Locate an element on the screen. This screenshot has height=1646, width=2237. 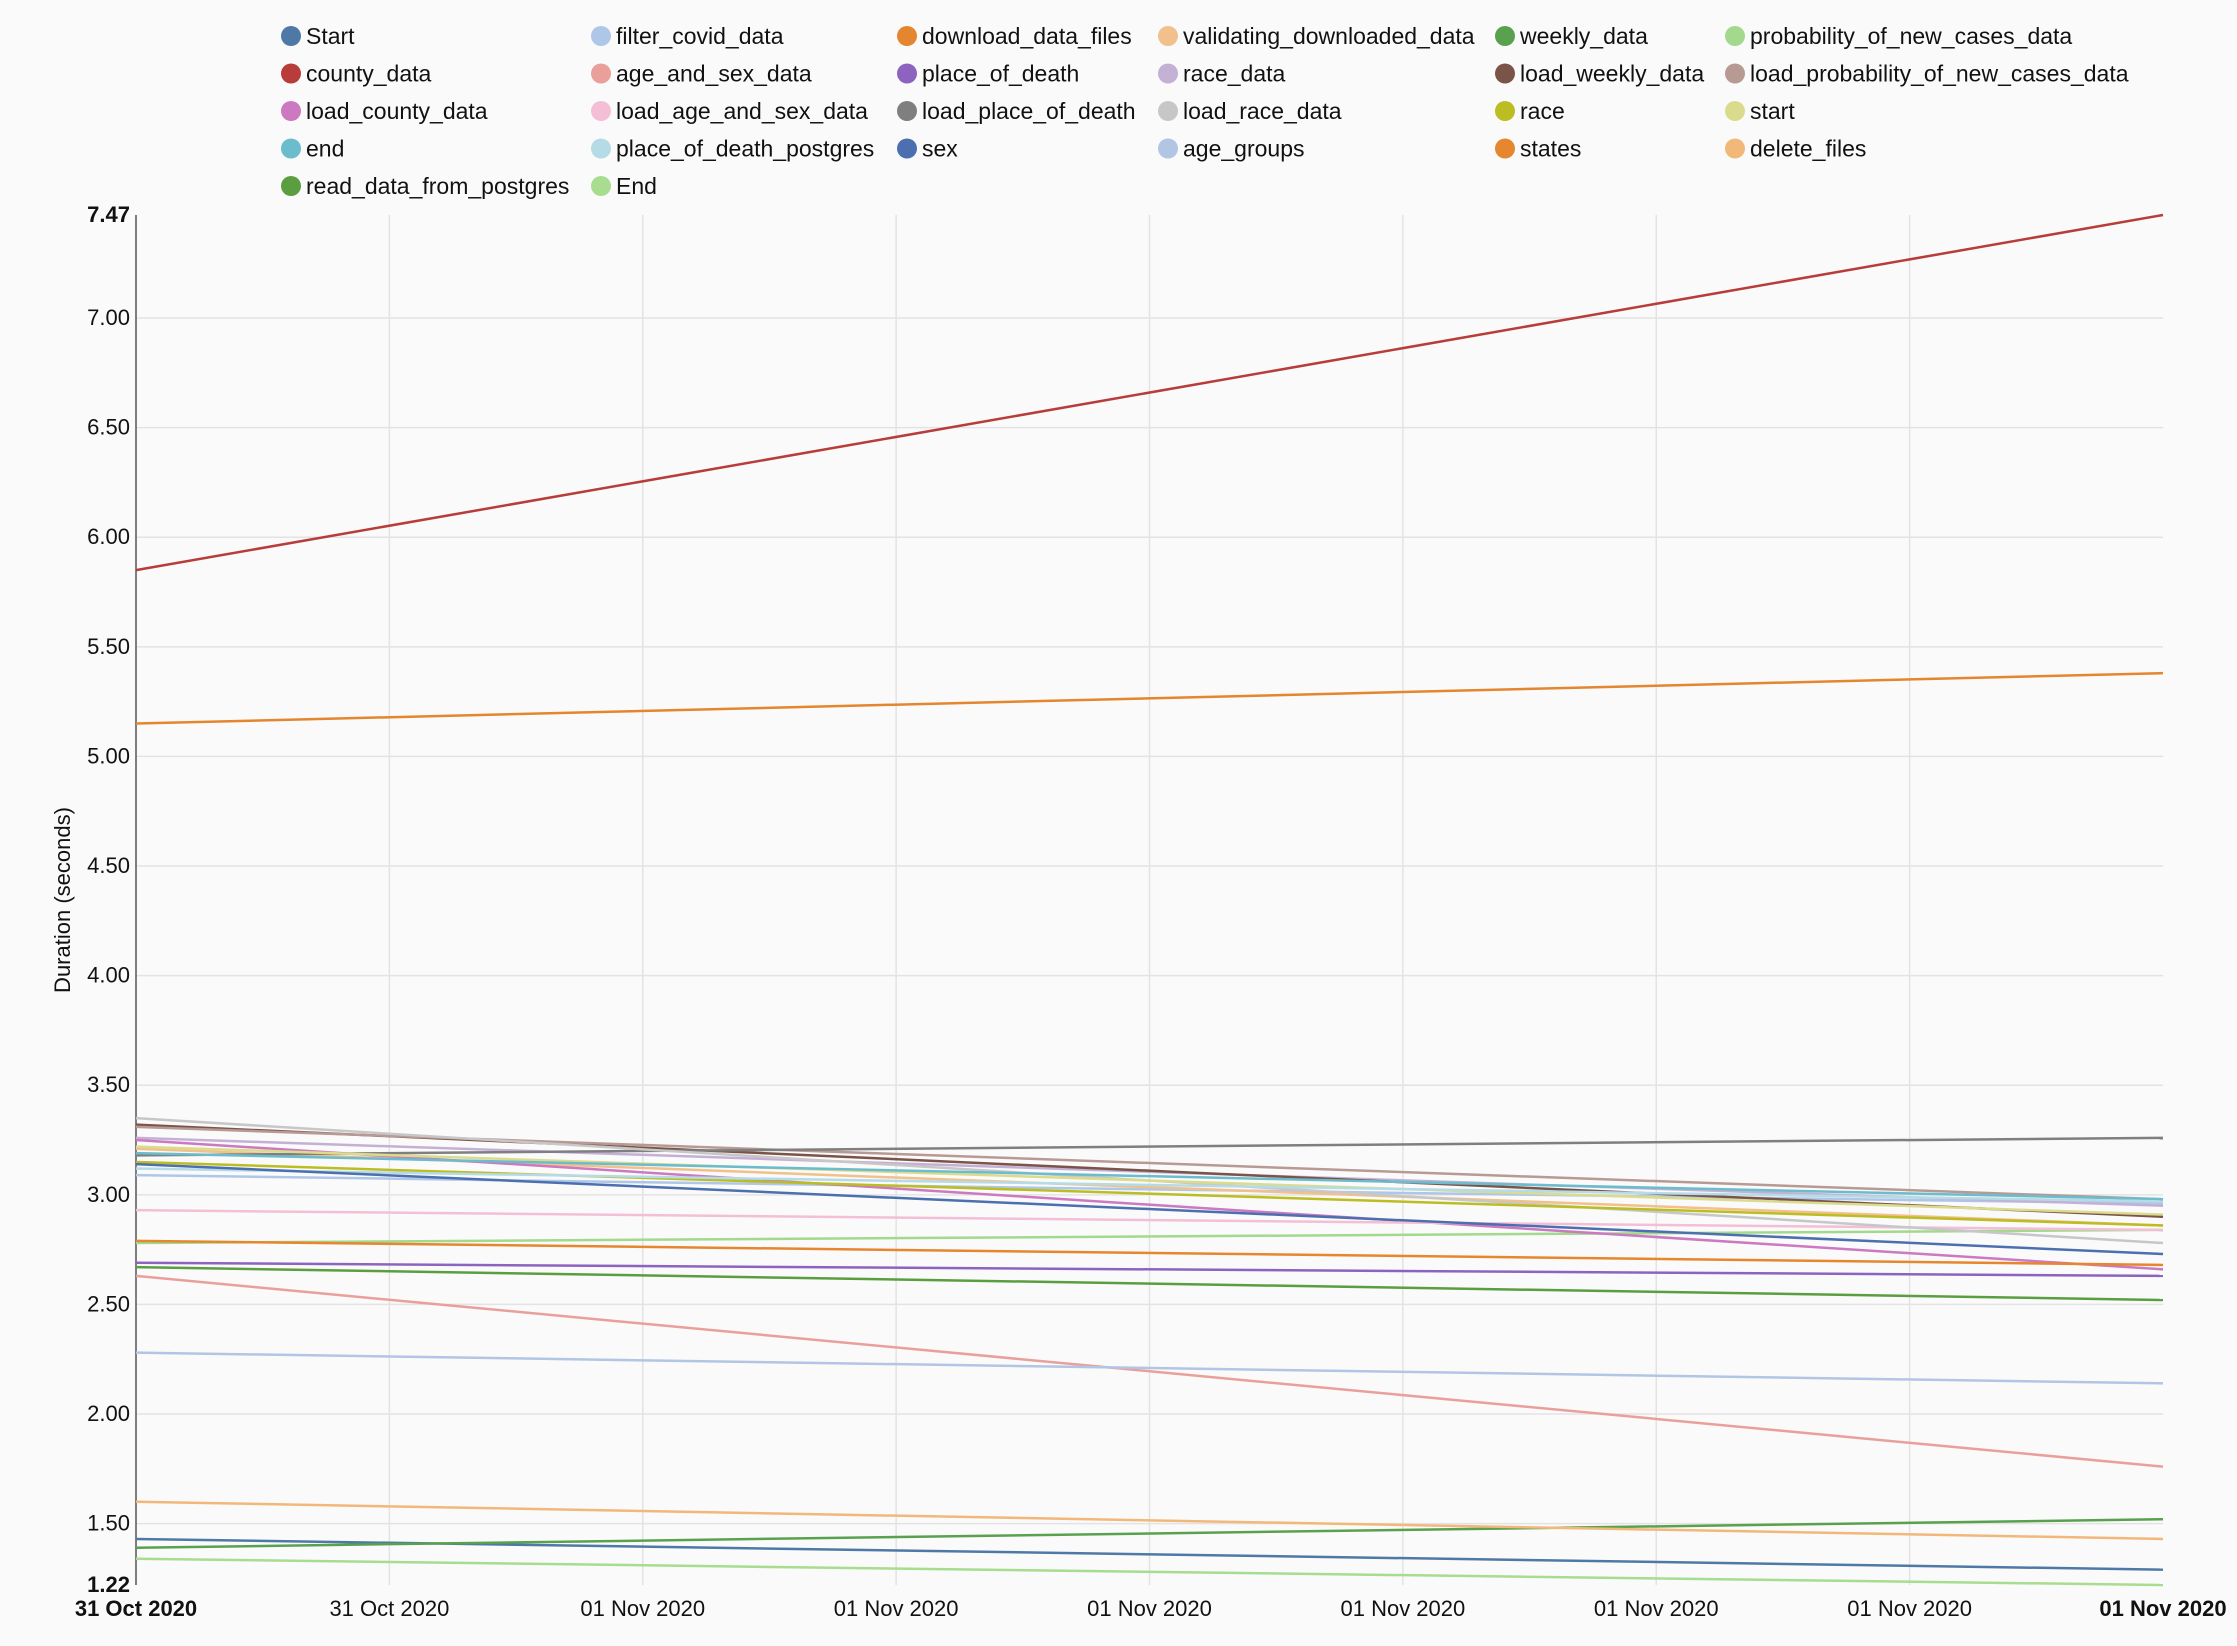
legend-label: Start is located at coordinates (330, 36).